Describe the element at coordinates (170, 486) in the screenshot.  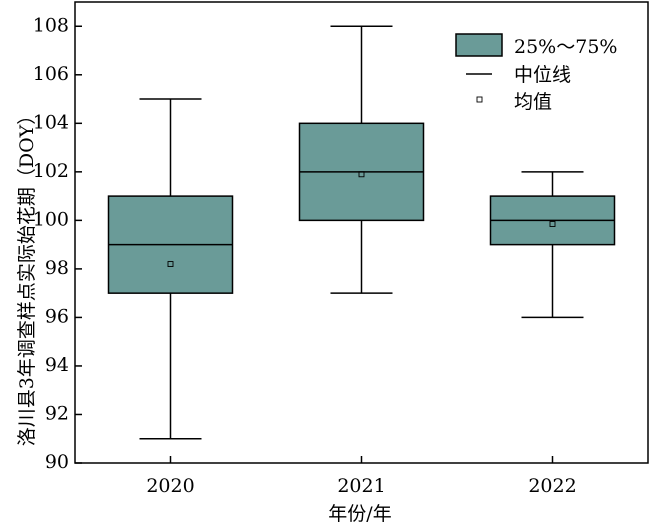
I see `x-tick-label: 2020` at that location.